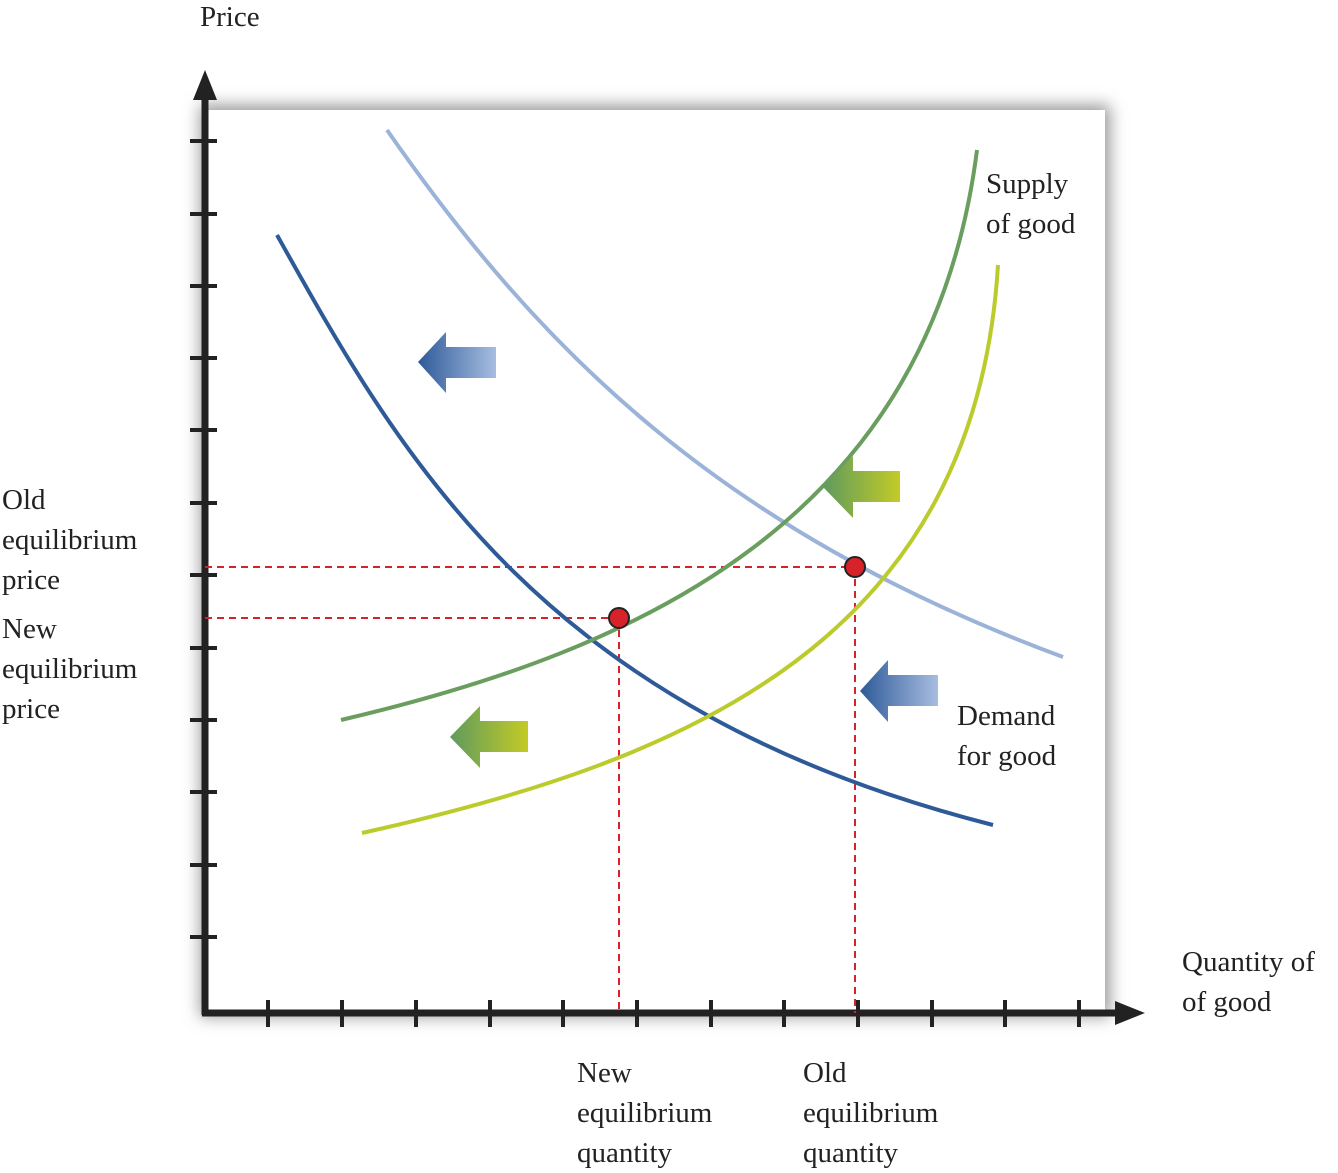  Describe the element at coordinates (1227, 1002) in the screenshot. I see `x-axis-label-line2: of good` at that location.